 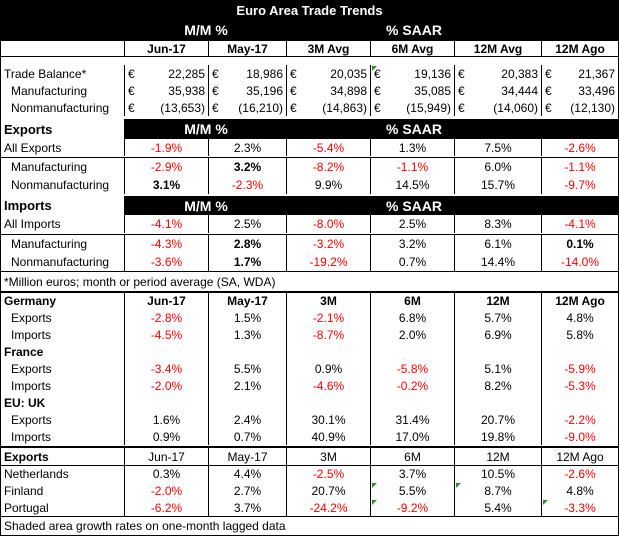 I want to click on table-row: Finland -2.0% 2.7% 20.7% 5.5% 8.7% 4.8%, so click(x=309, y=490).